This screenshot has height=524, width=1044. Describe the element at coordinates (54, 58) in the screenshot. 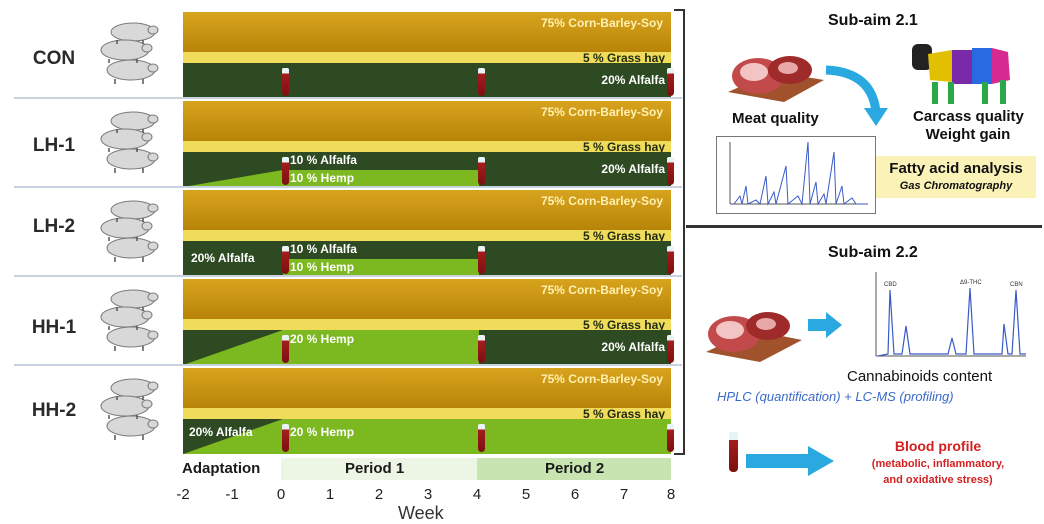

I see `group-label: CON` at that location.